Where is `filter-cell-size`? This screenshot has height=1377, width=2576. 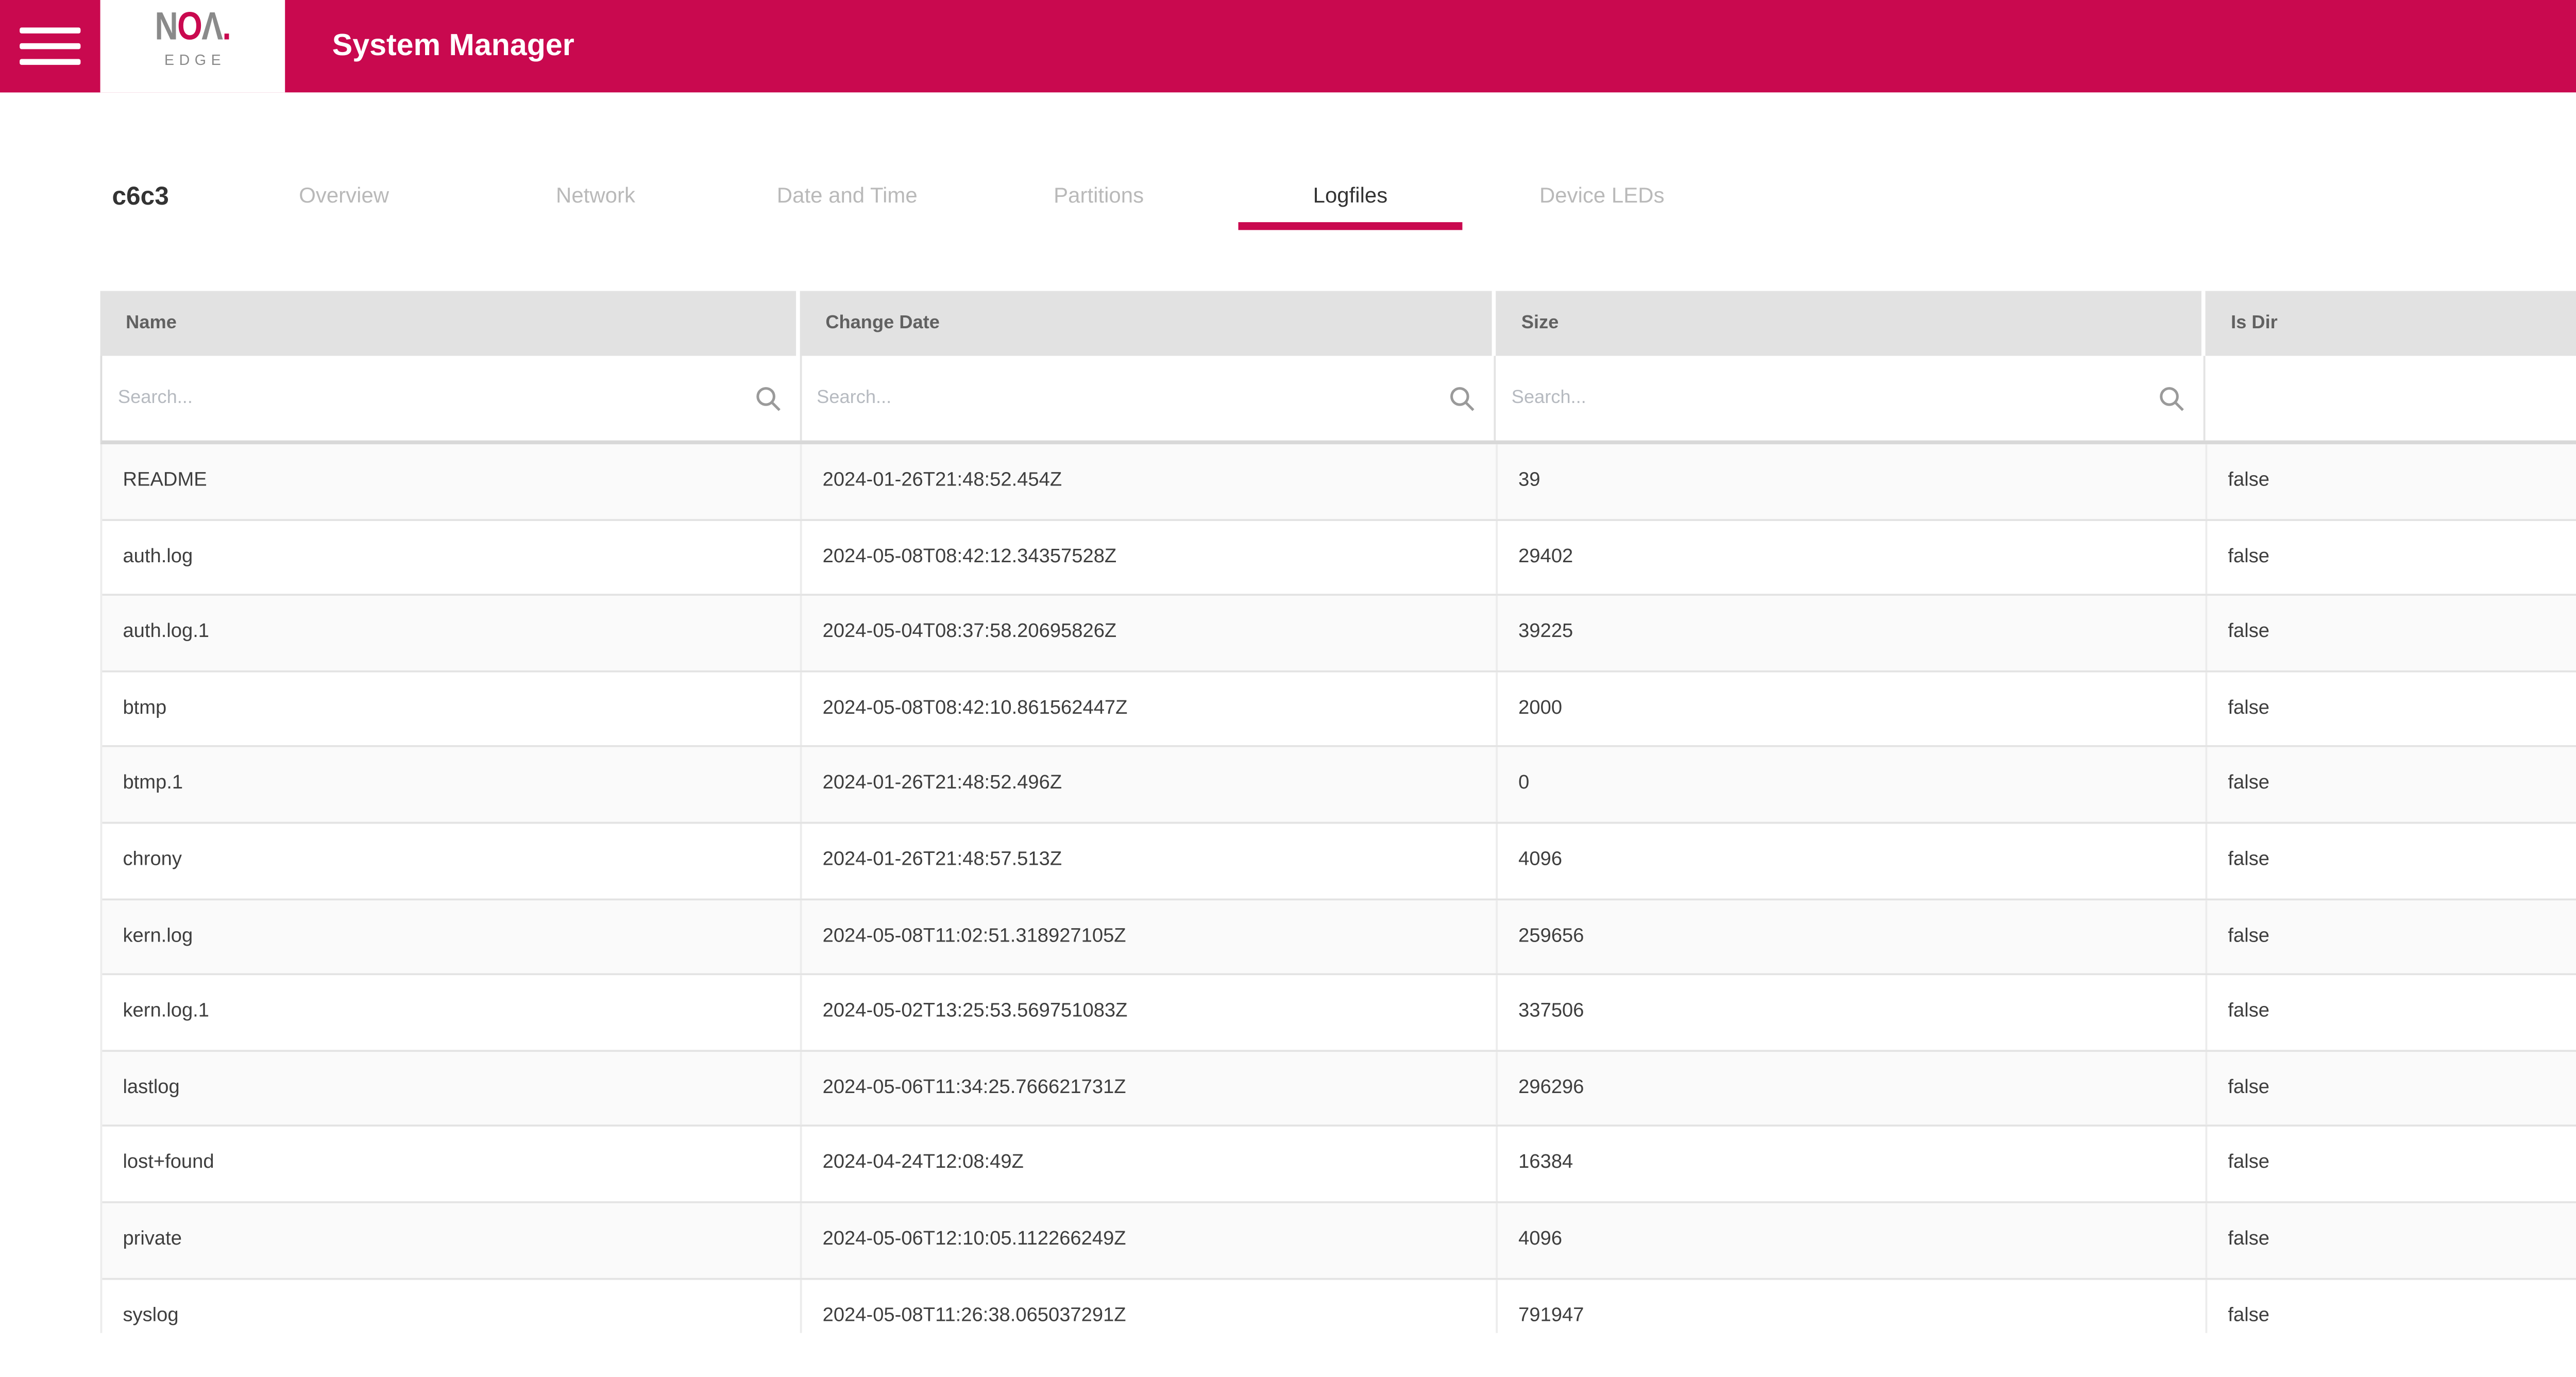
filter-cell-size is located at coordinates (1850, 398).